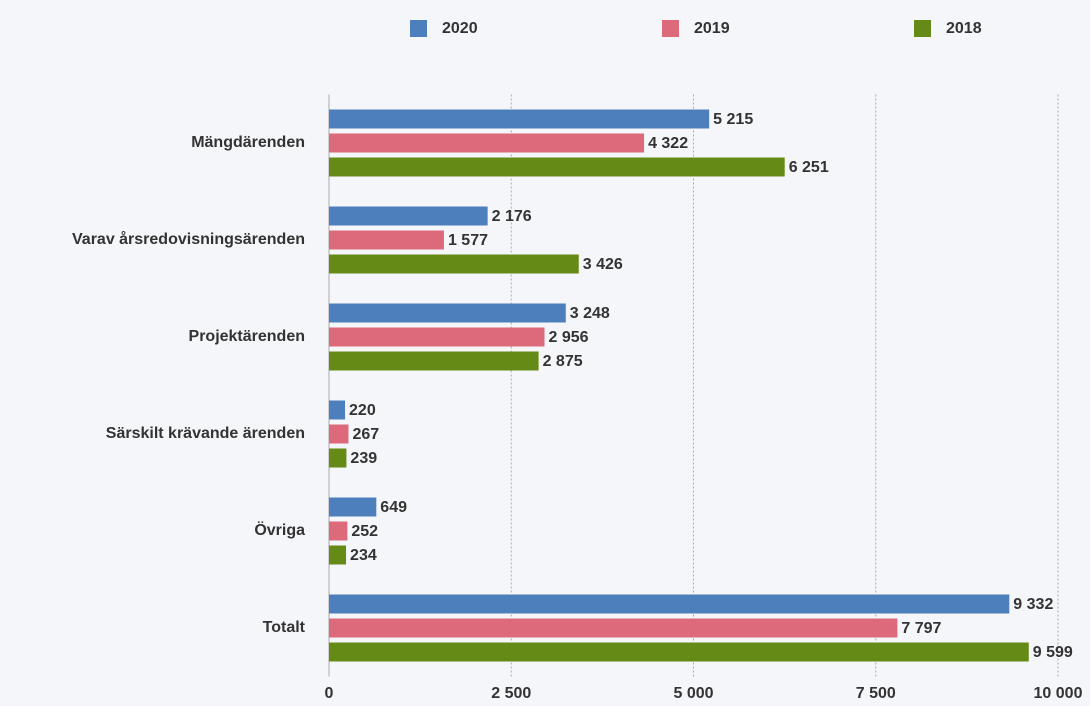 The width and height of the screenshot is (1090, 706). What do you see at coordinates (247, 336) in the screenshot?
I see `y-tick-label: Projektärenden` at bounding box center [247, 336].